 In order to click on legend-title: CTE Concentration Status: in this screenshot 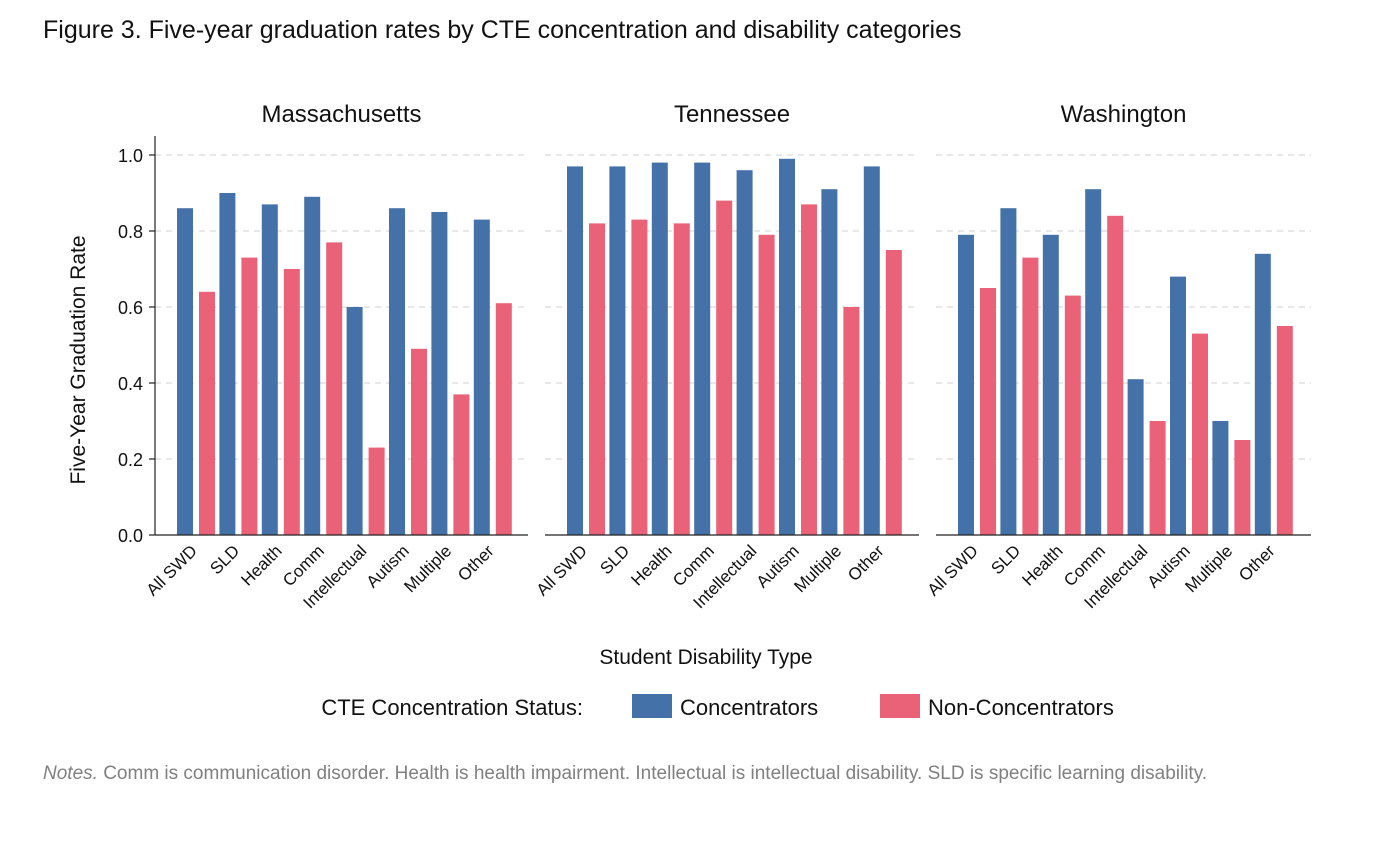, I will do `click(452, 707)`.